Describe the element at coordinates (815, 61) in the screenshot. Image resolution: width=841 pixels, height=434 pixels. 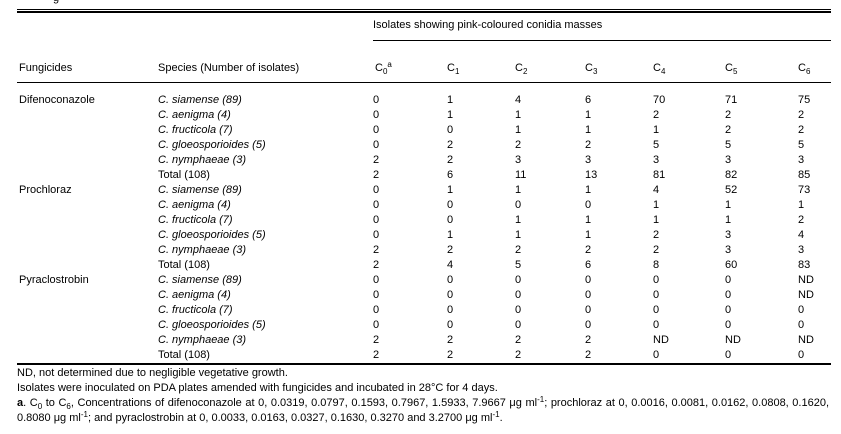
I see `conc-col-header-c6: C6` at that location.